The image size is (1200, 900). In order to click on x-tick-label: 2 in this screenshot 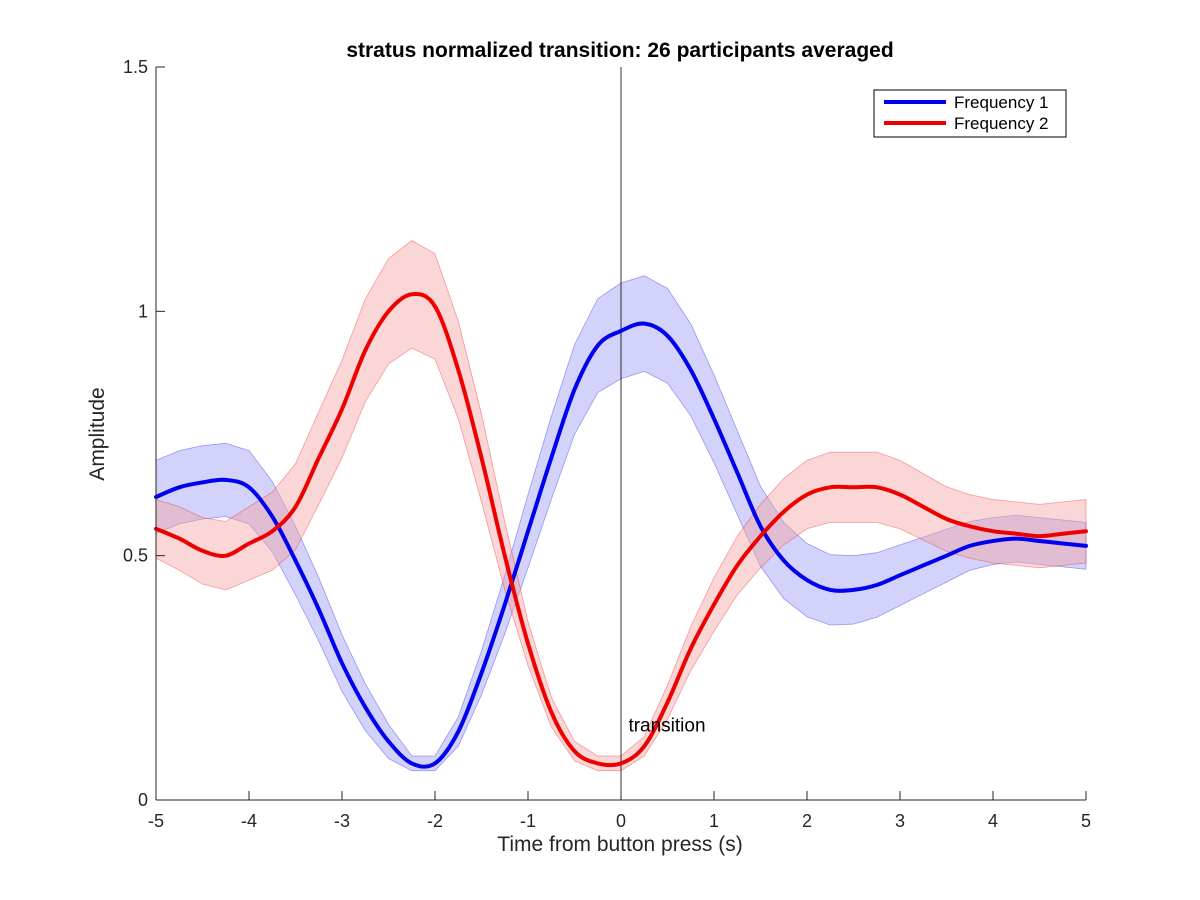, I will do `click(807, 821)`.